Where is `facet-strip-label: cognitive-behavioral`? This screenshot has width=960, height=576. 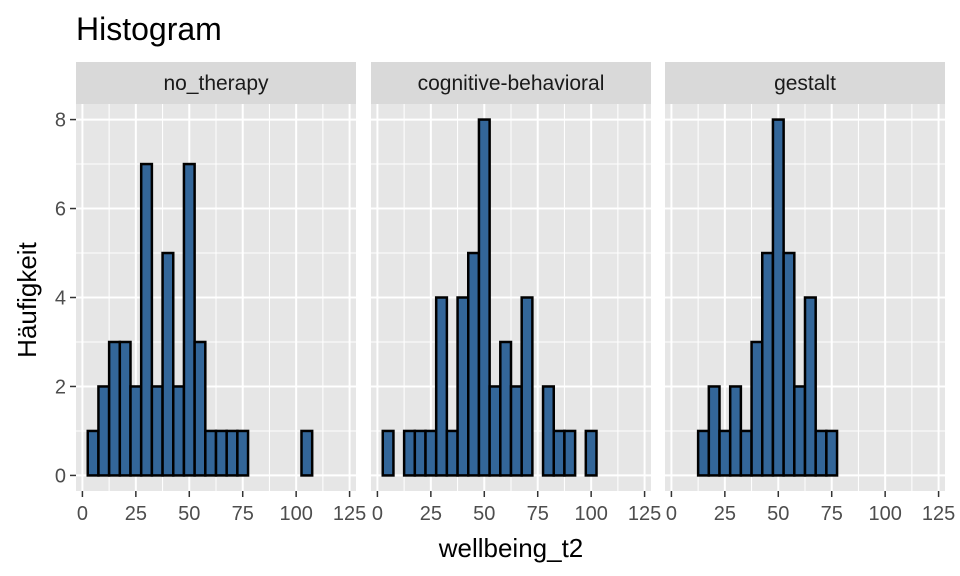
facet-strip-label: cognitive-behavioral is located at coordinates (511, 83).